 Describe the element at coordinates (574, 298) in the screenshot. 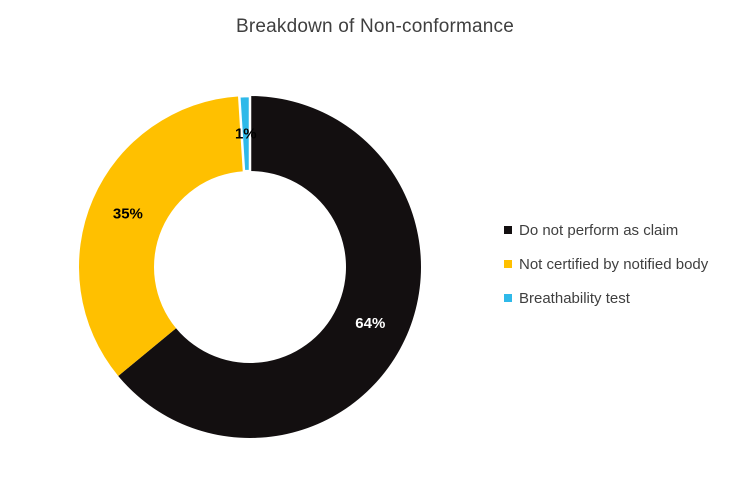

I see `legend-label: Breathability test` at that location.